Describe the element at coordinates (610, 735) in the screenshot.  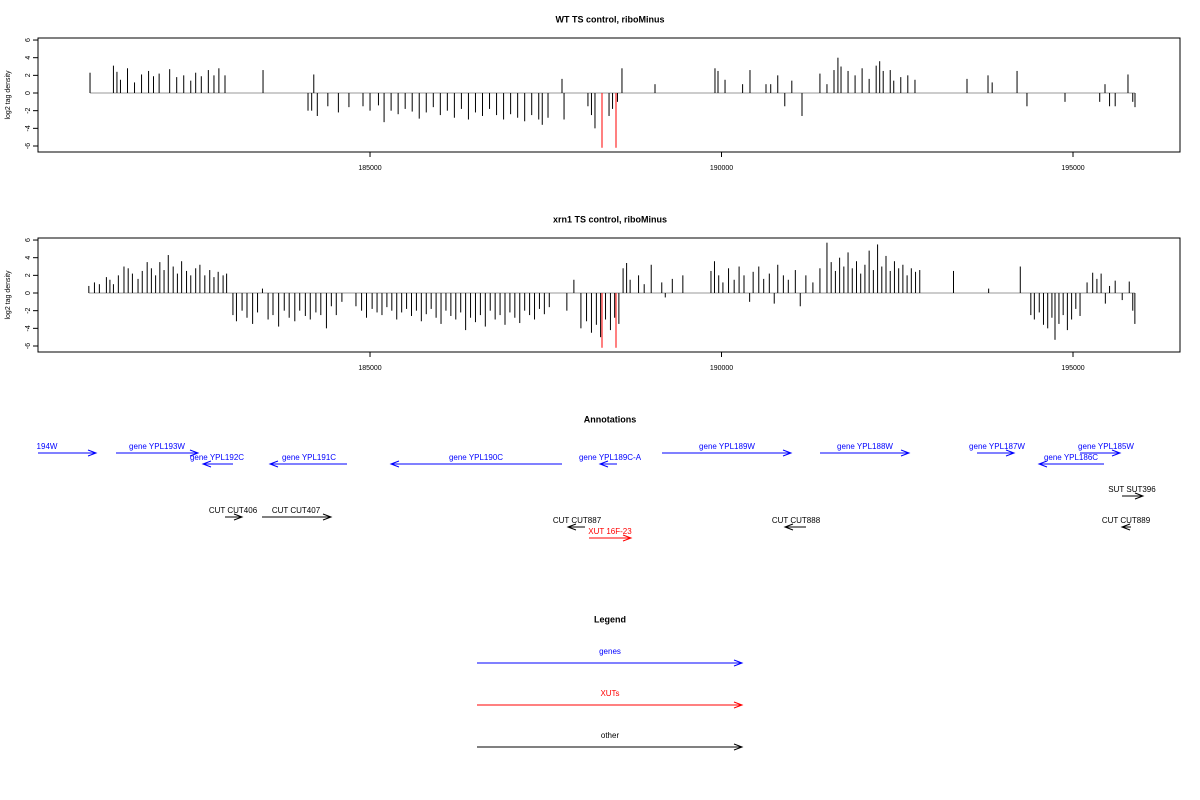
I see `legend-label: other` at that location.